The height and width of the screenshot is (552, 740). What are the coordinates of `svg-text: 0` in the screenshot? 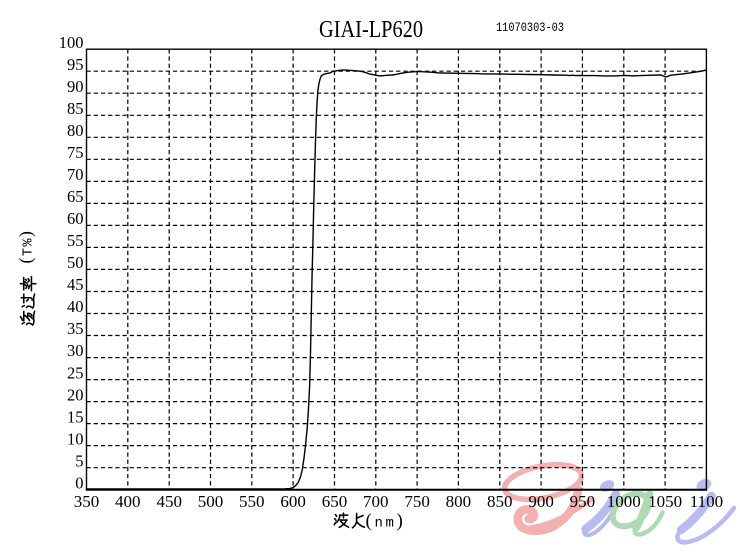 It's located at (79, 482).